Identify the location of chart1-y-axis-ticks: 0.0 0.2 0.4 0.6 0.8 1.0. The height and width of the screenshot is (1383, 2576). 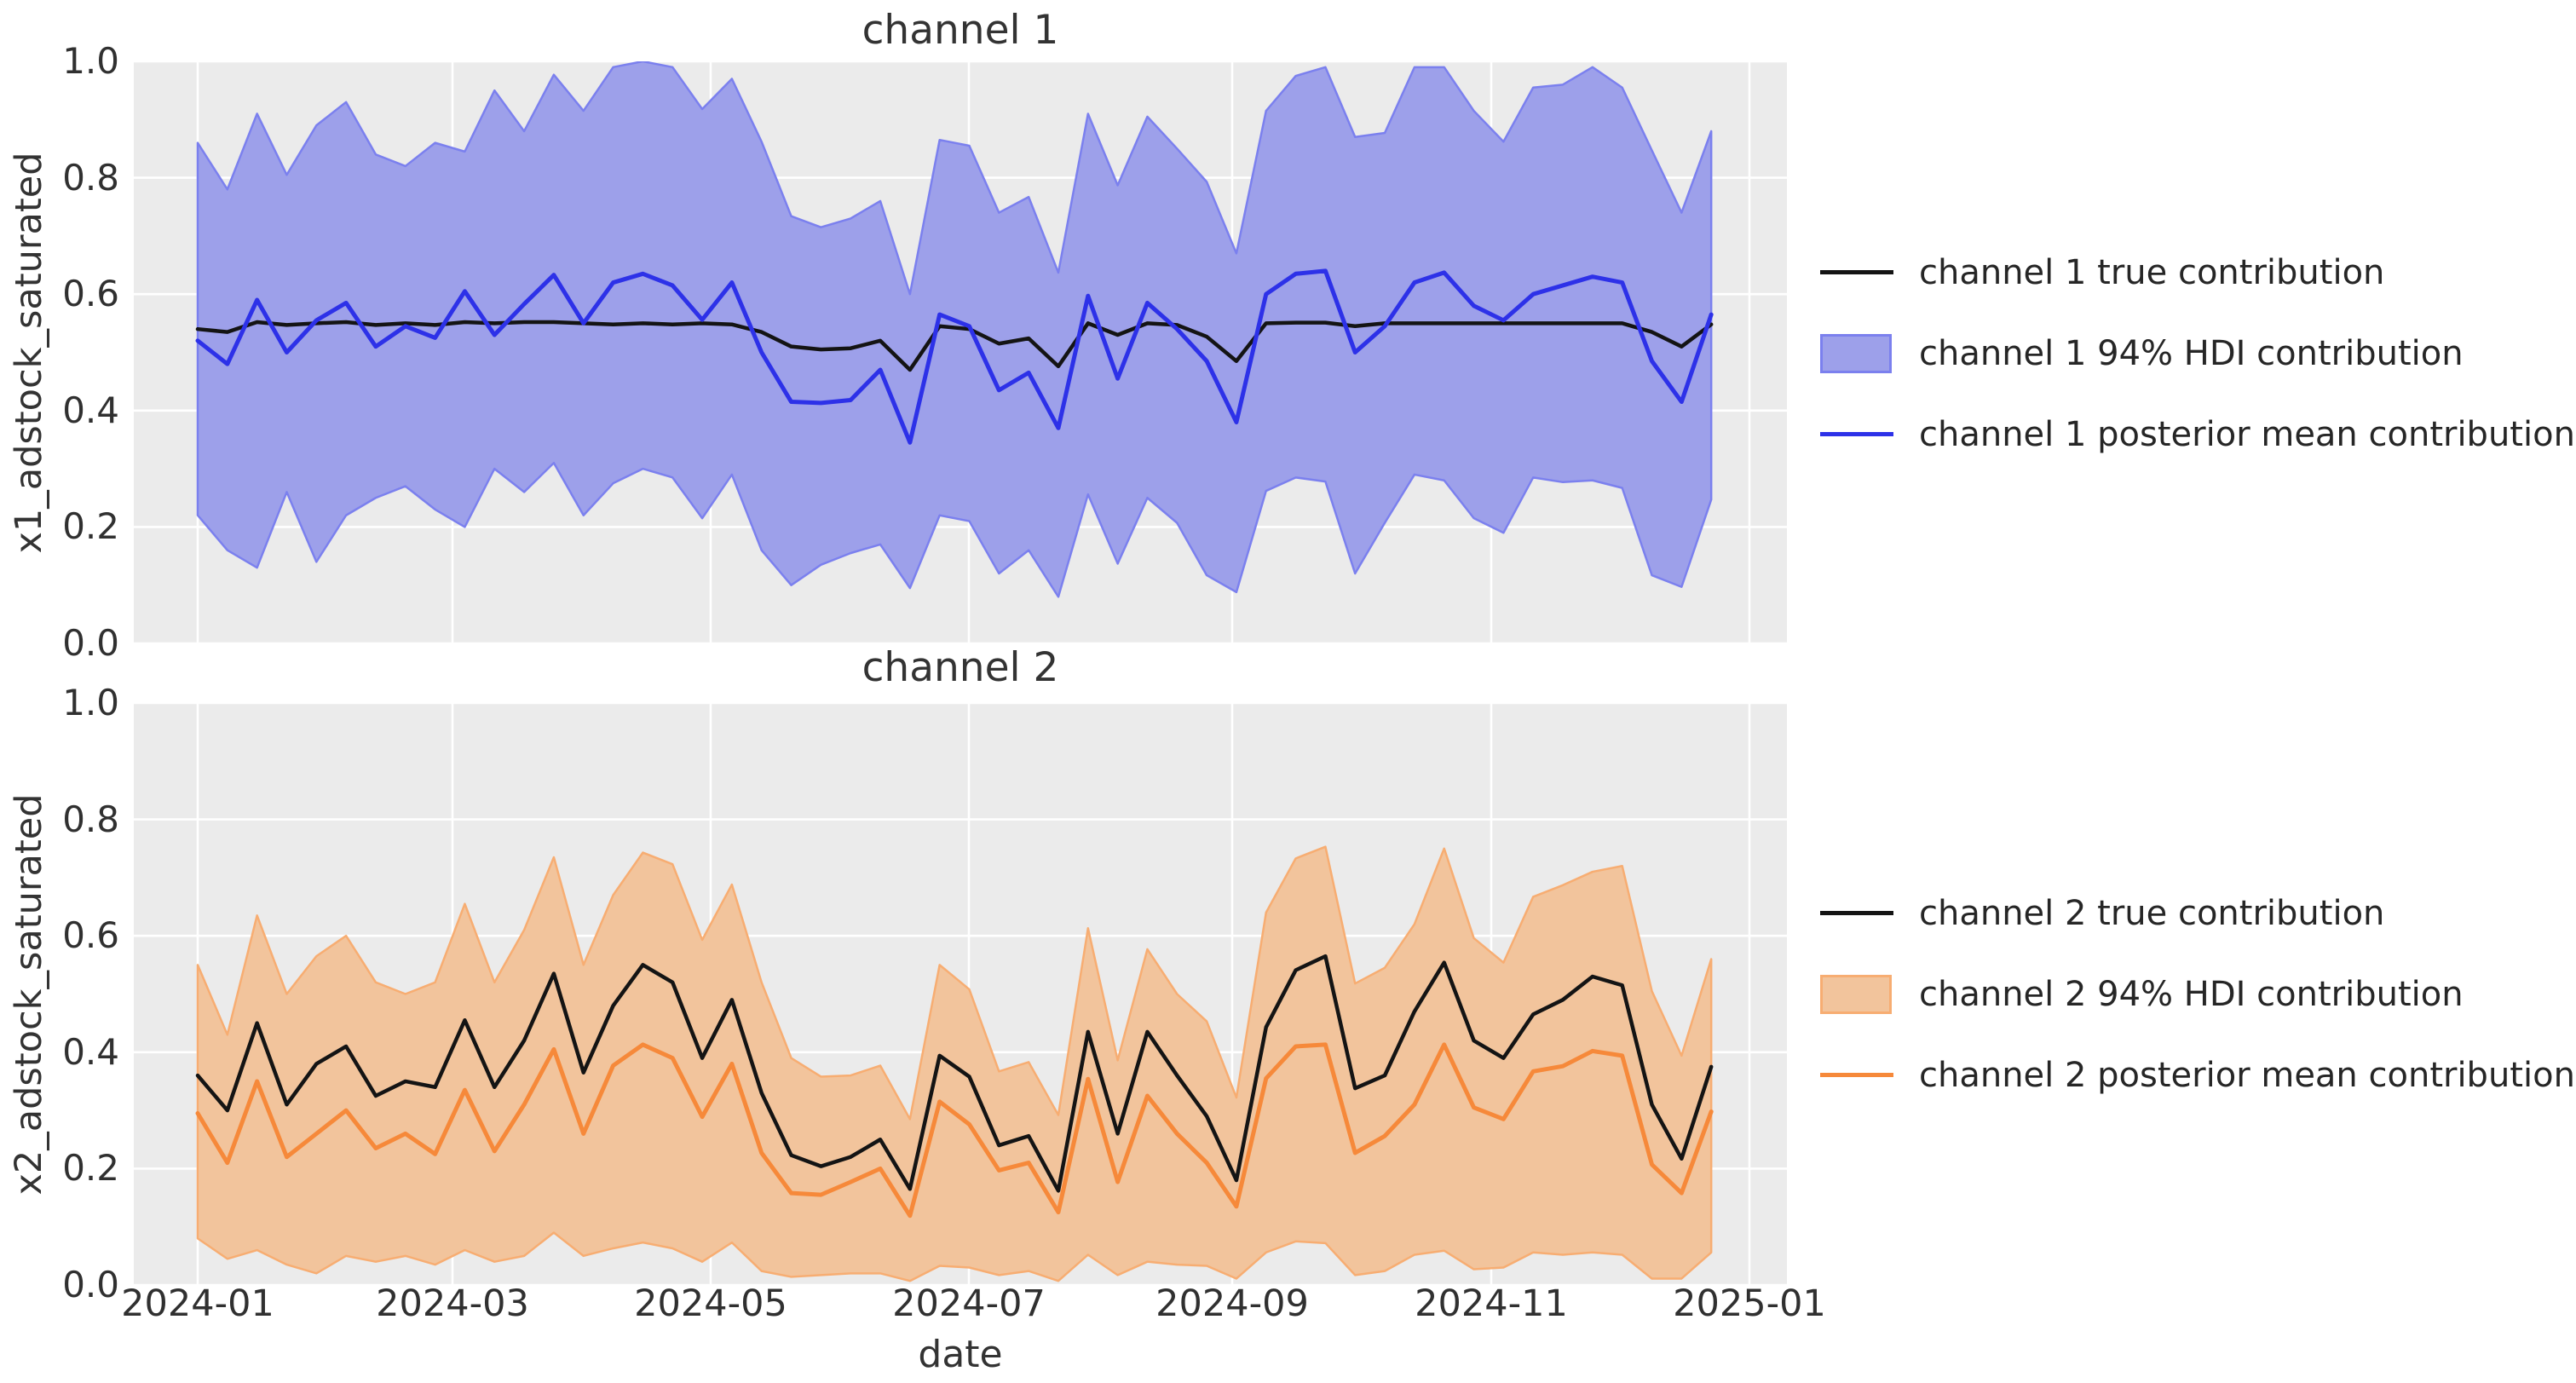
(59, 352).